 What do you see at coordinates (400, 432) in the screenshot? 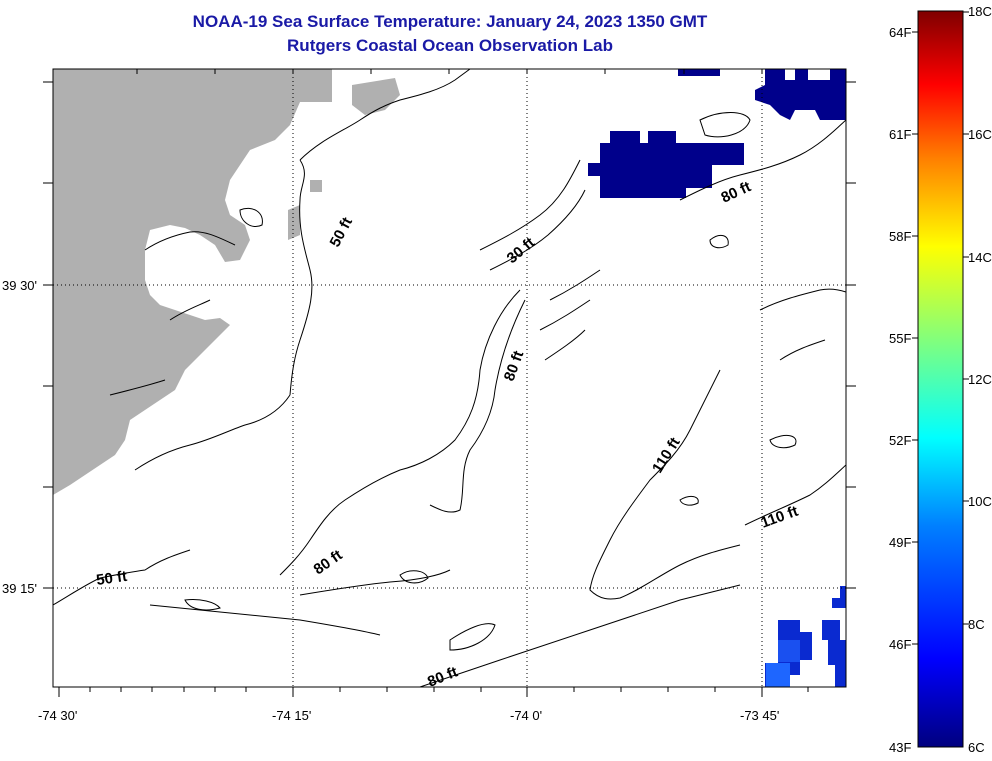
I see `contour-80ft-channel` at bounding box center [400, 432].